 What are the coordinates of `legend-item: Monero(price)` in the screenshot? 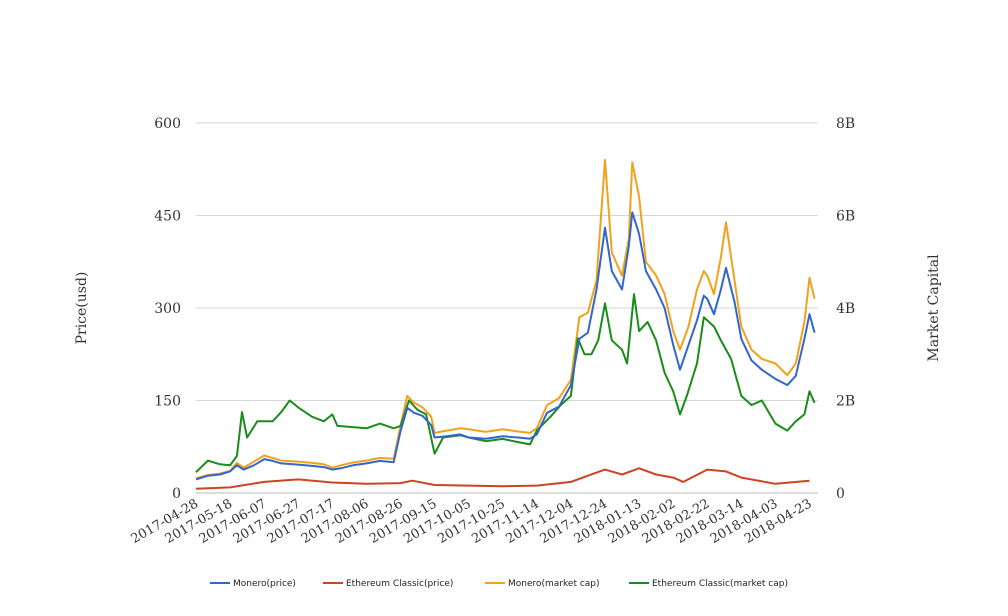 It's located at (253, 584).